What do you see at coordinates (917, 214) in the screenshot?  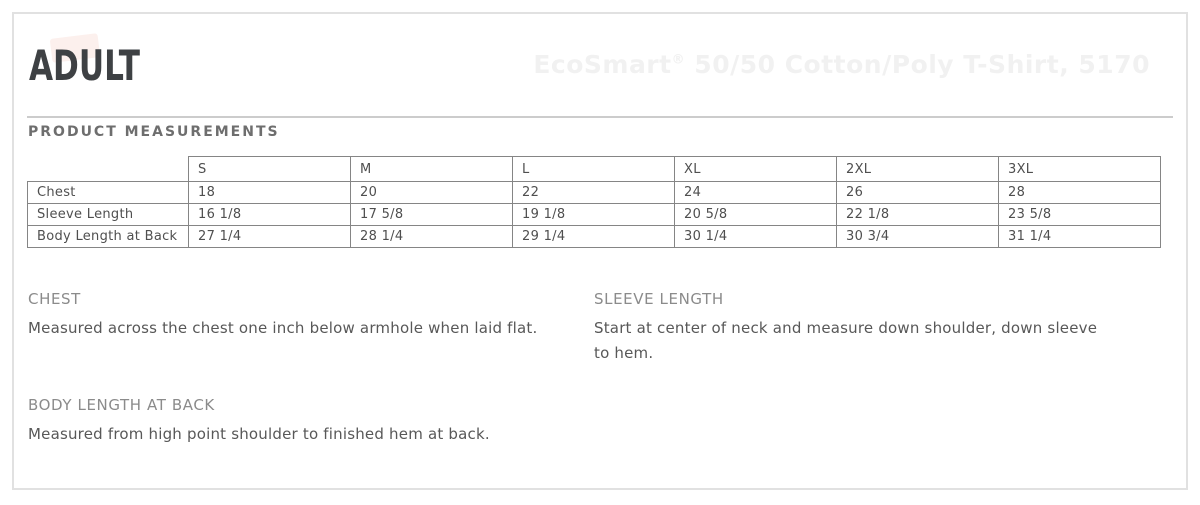 I see `measurement-value: 22 1/8` at bounding box center [917, 214].